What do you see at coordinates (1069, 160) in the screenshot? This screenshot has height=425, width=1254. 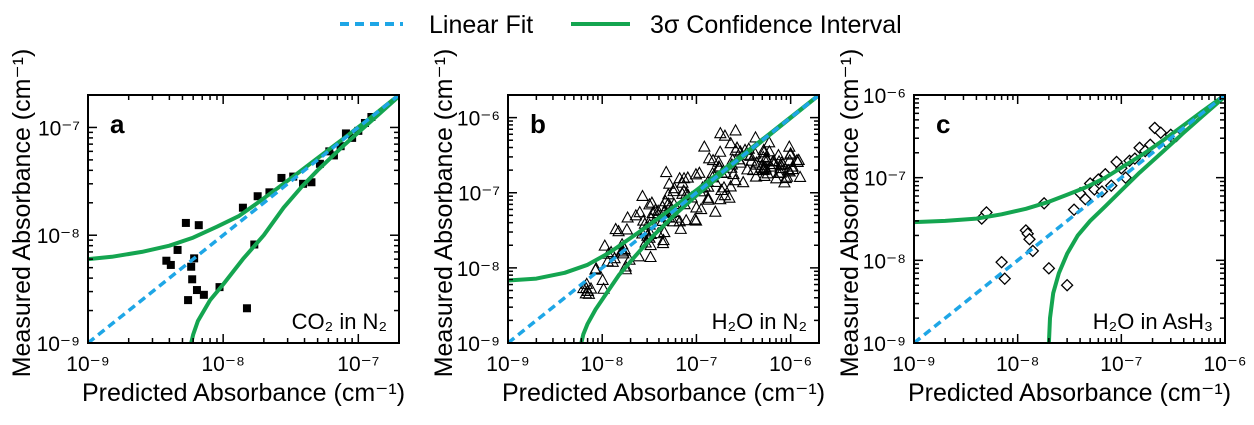 I see `ci-upper-curve` at bounding box center [1069, 160].